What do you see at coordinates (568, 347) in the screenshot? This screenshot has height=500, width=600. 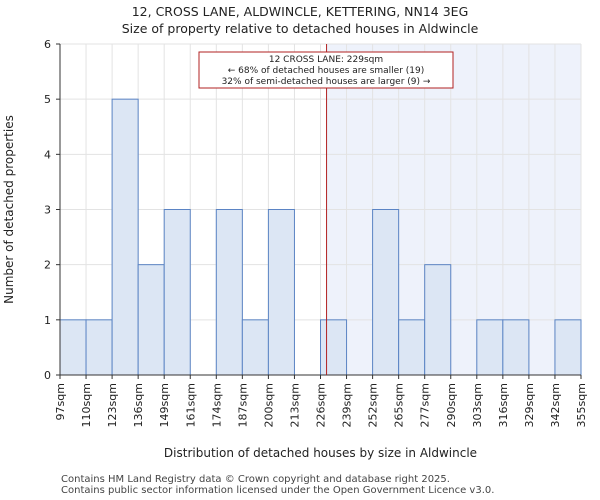 I see `bar-342sqm` at bounding box center [568, 347].